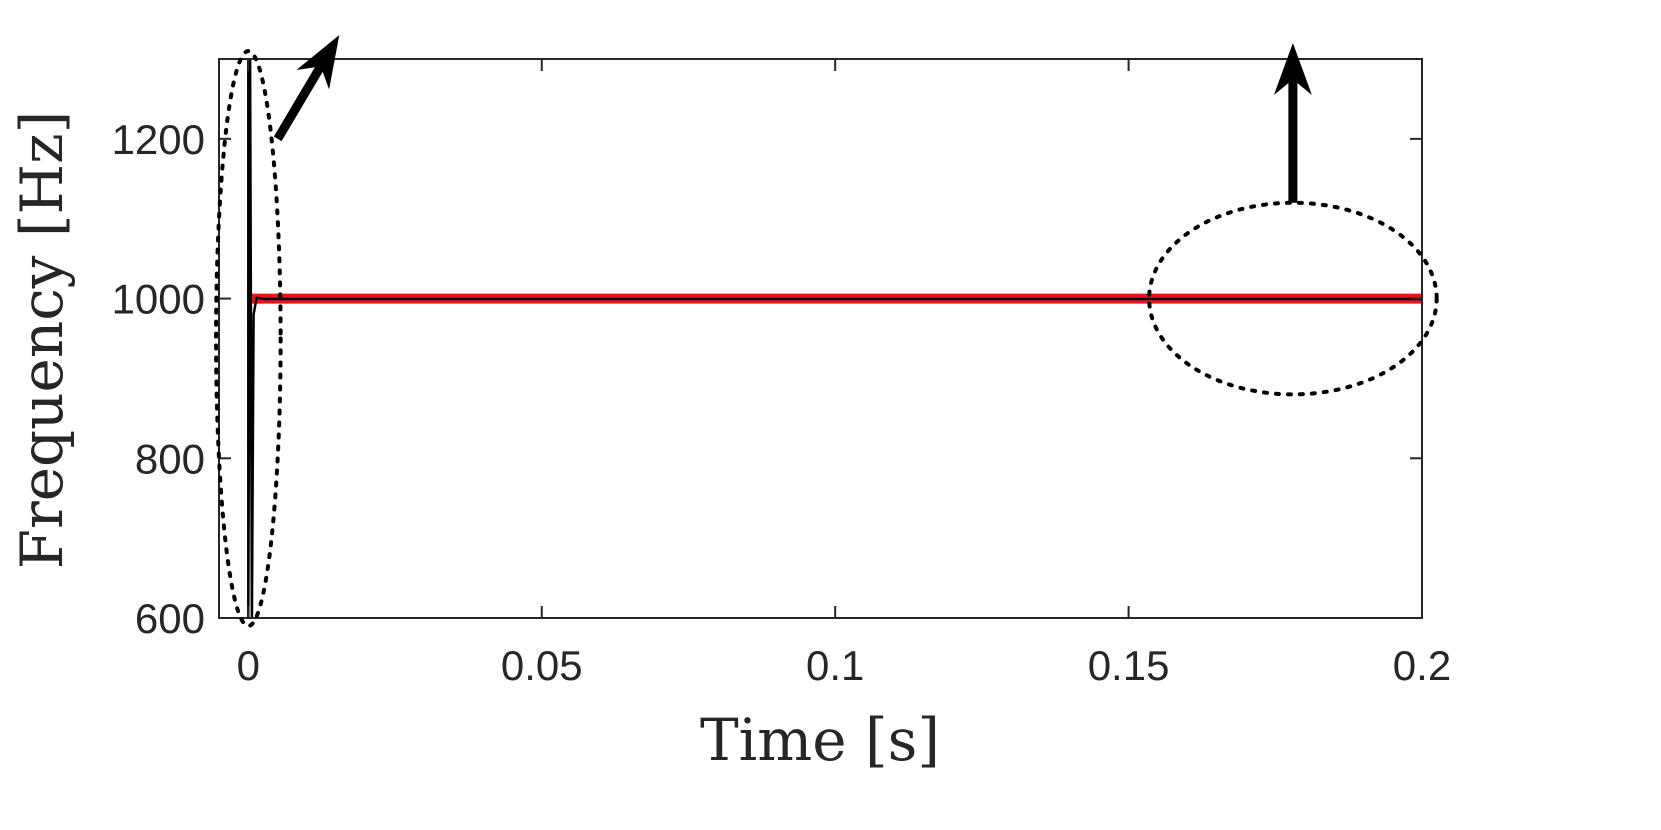  I want to click on x-tick-label: 0.05, so click(542, 665).